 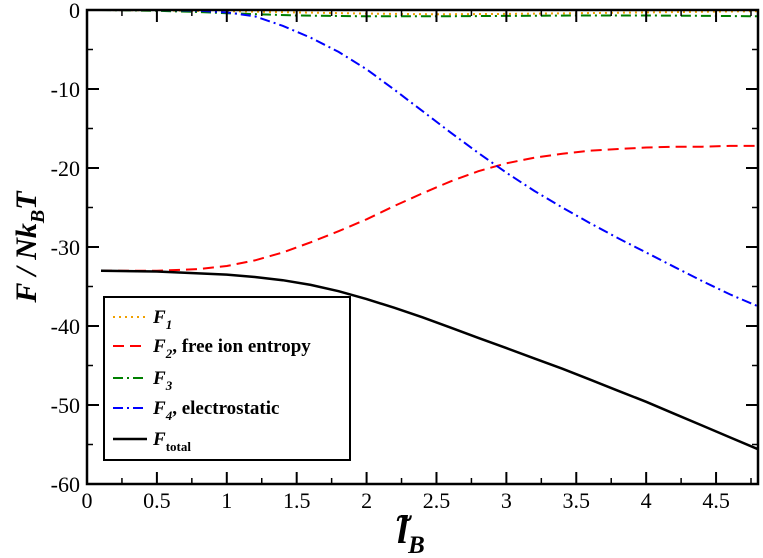 I want to click on x-tick-label: 4.5, so click(x=716, y=500).